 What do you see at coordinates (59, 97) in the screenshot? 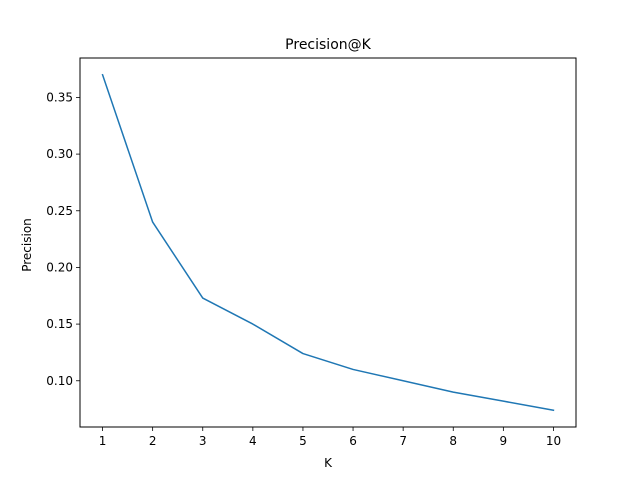
I see `y-tick-label: 0.35` at bounding box center [59, 97].